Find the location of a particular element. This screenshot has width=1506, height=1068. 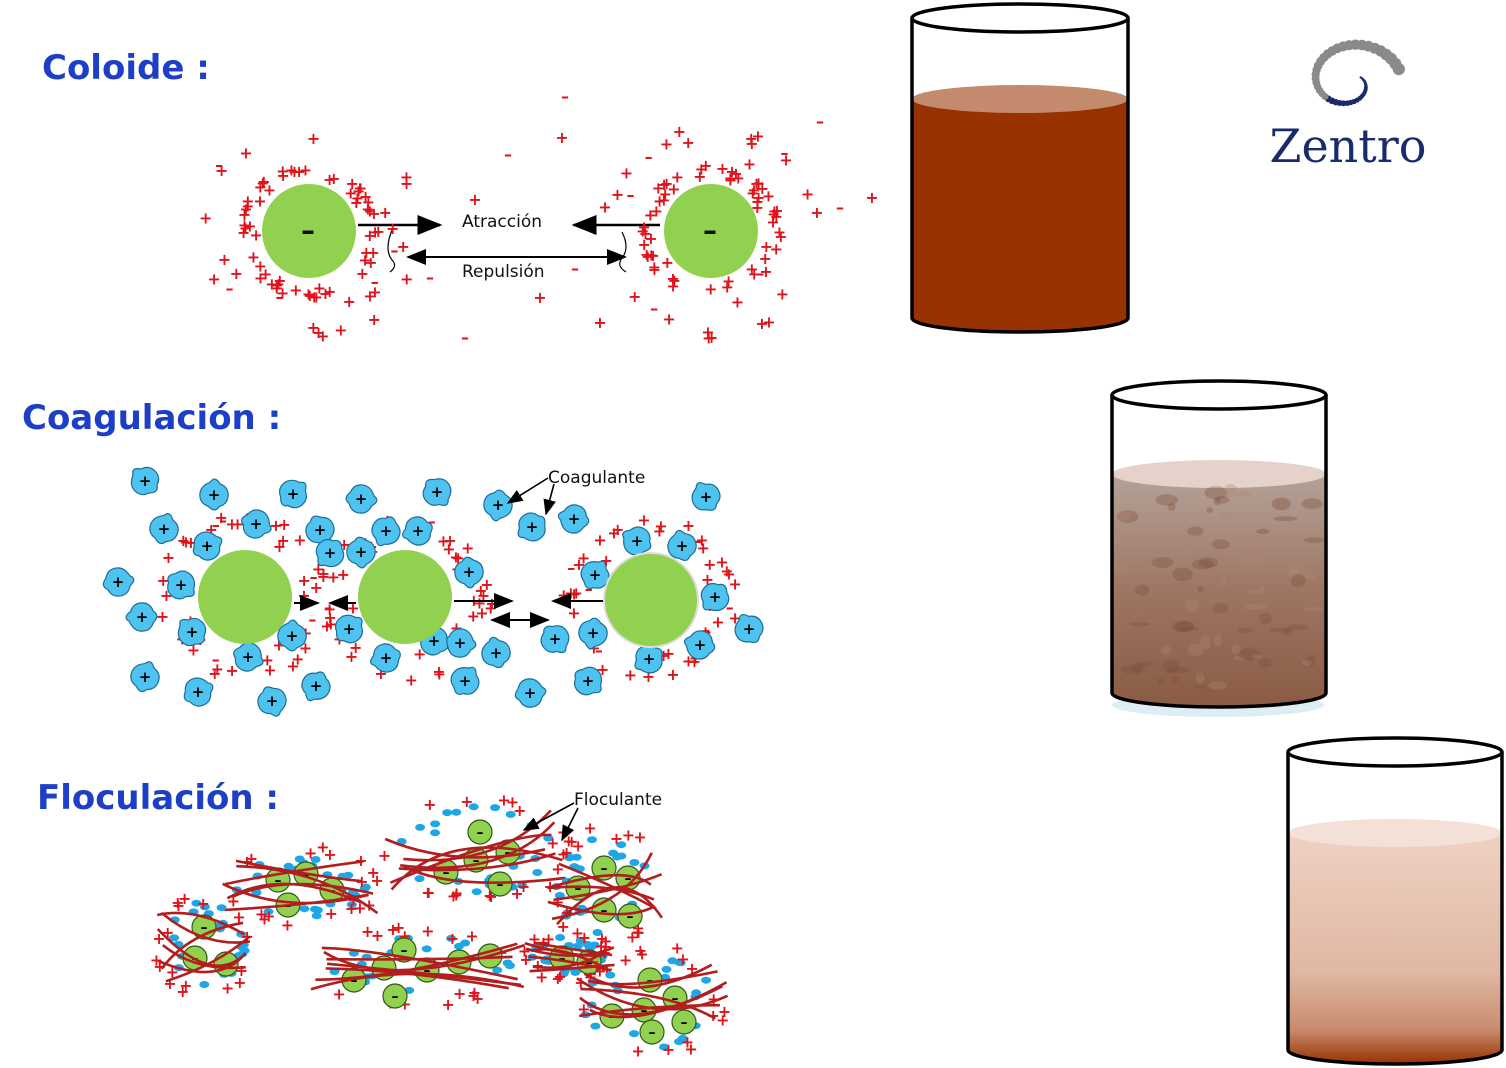

coagulante-label: Coagulante is located at coordinates (596, 478).